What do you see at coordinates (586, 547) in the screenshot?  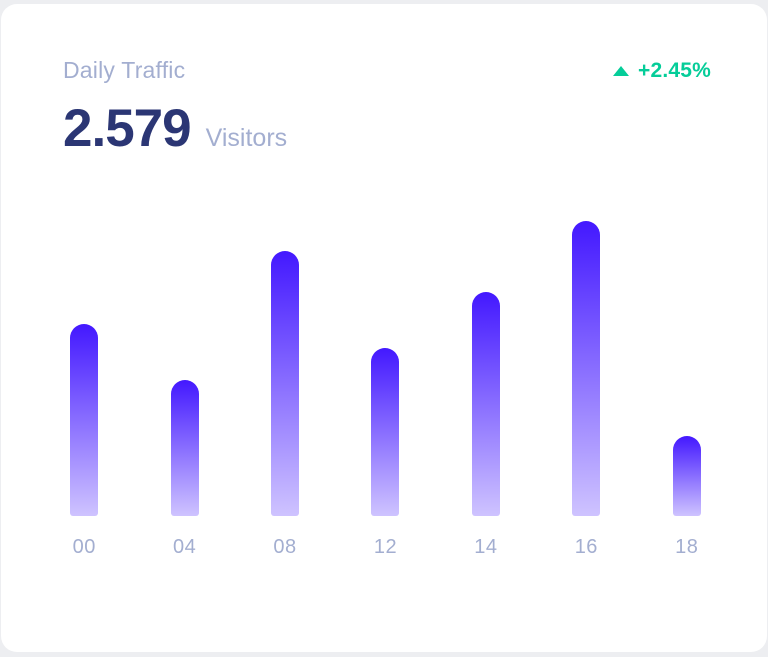 I see `x-tick-label-16: 16` at bounding box center [586, 547].